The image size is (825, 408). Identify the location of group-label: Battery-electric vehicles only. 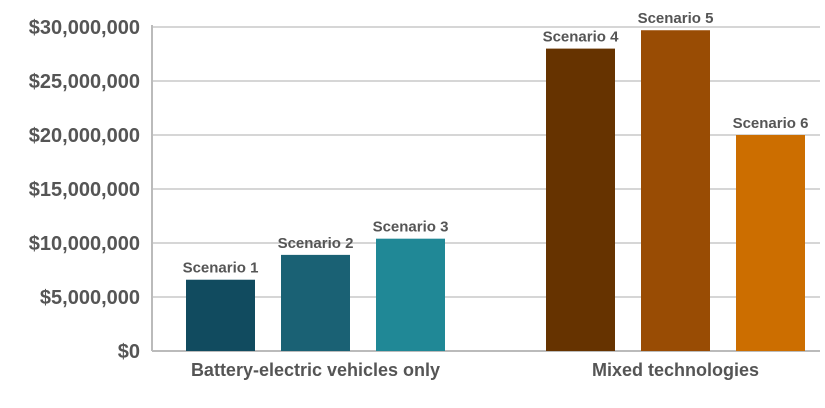
(315, 370).